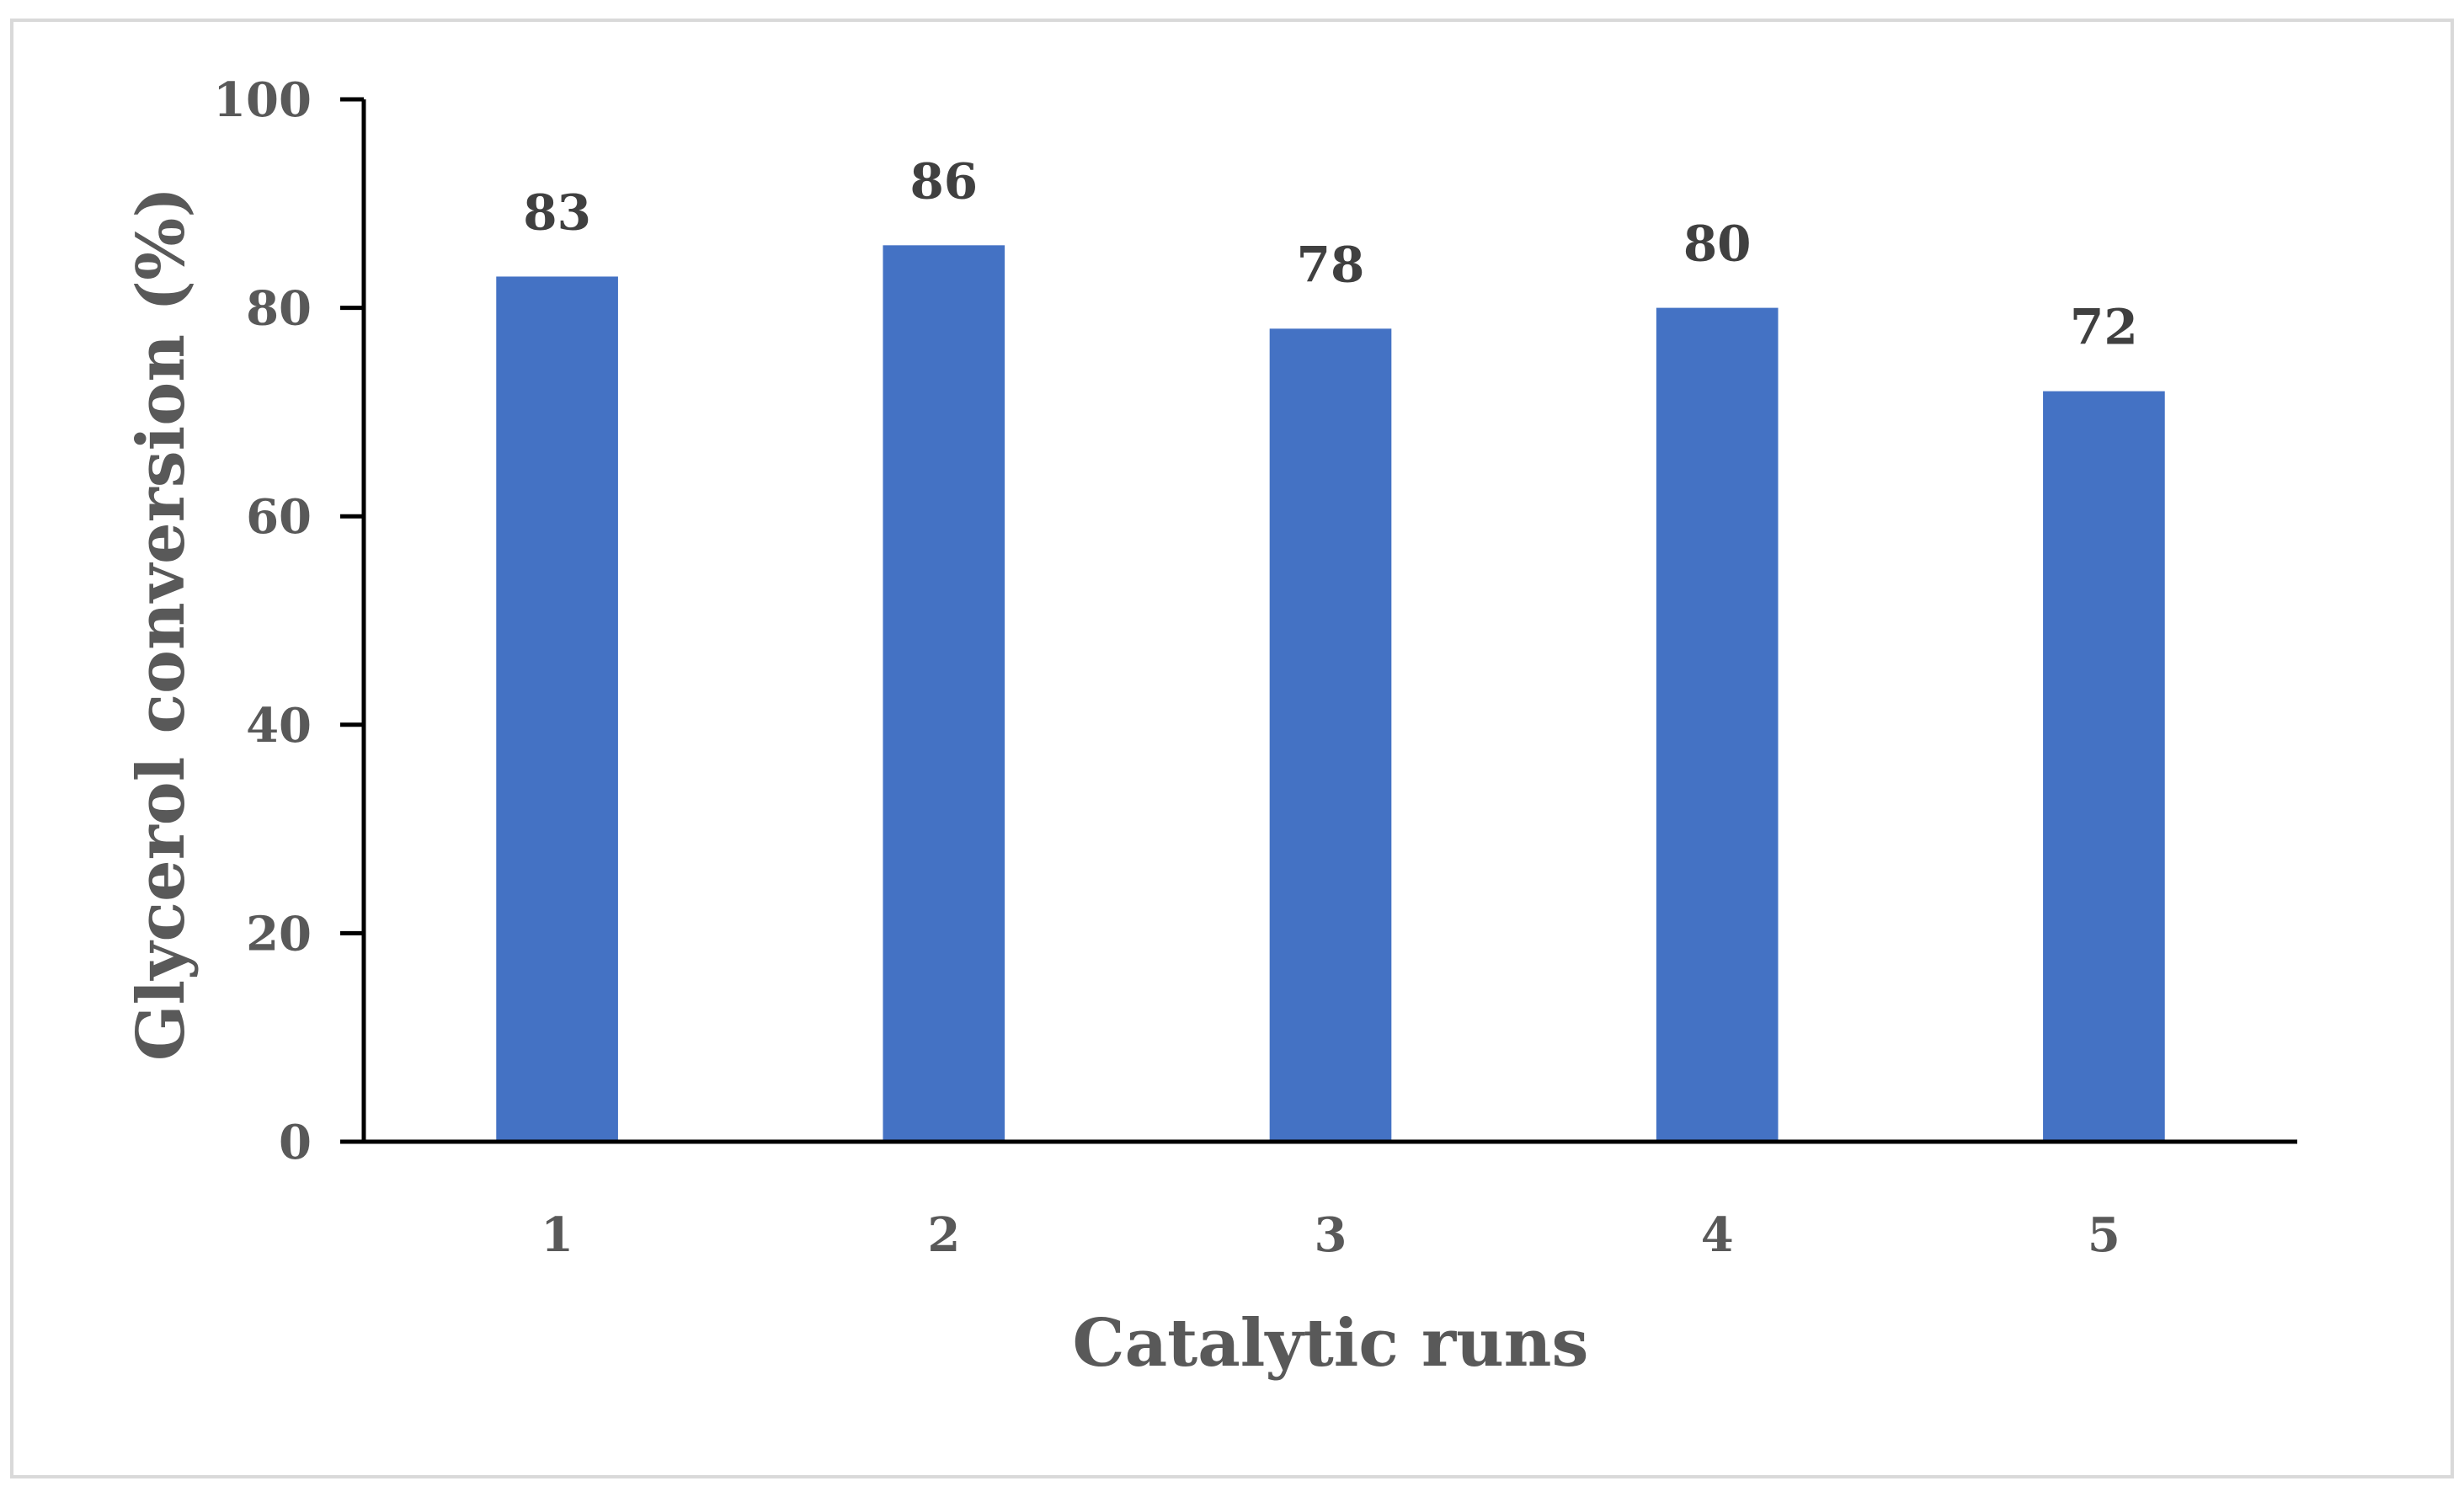 Image resolution: width=2464 pixels, height=1497 pixels. I want to click on x-axis-ticks: 1 2 3 4 5, so click(1330, 1235).